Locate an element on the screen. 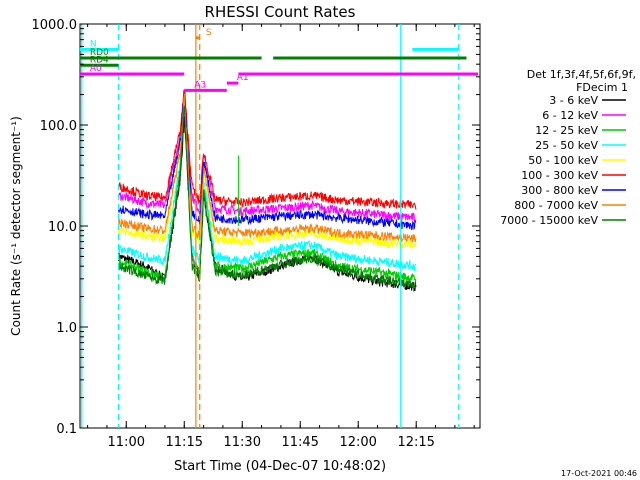 This screenshot has width=640, height=480. flag-label-rd4: RD4 is located at coordinates (99, 60).